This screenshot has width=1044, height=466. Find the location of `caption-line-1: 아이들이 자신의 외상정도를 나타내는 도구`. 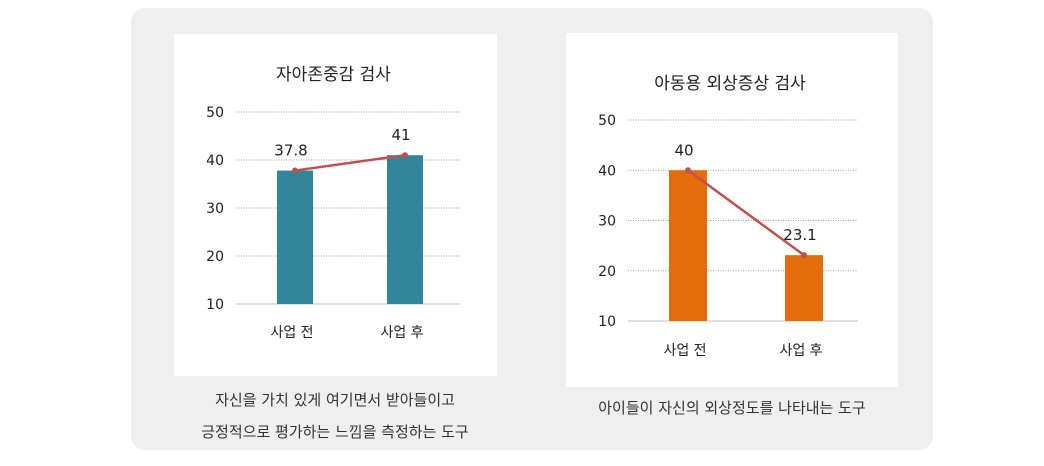

caption-line-1: 아이들이 자신의 외상정도를 나타내는 도구 is located at coordinates (732, 408).